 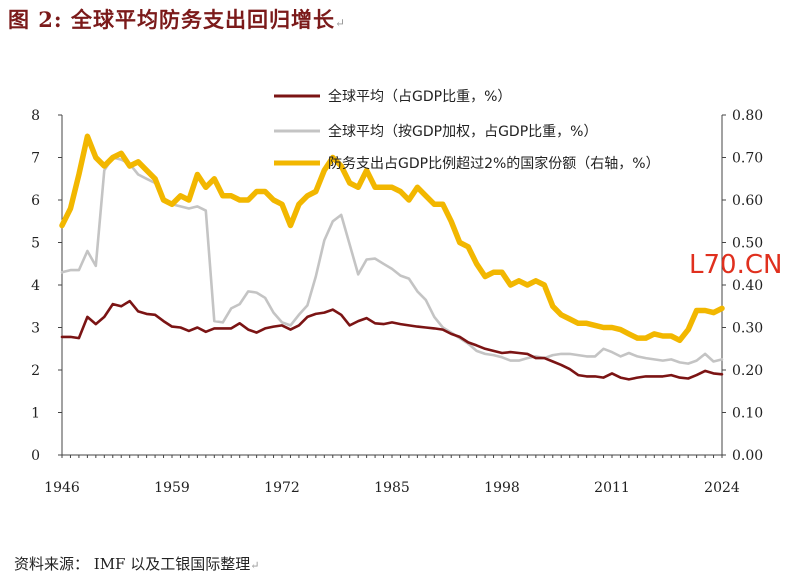 I want to click on legend-label-1: 全球平均（占GDP比重，%）, so click(x=419, y=96).